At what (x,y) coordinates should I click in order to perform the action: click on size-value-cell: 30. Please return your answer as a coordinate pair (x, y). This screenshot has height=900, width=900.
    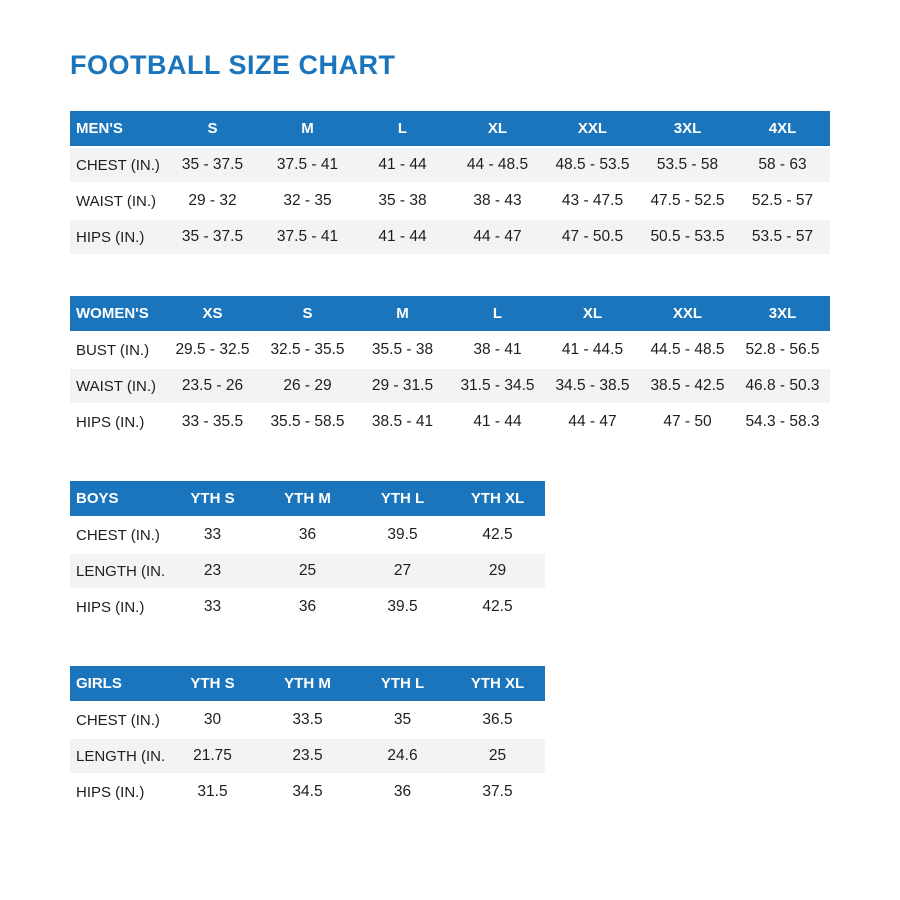
    Looking at the image, I should click on (212, 719).